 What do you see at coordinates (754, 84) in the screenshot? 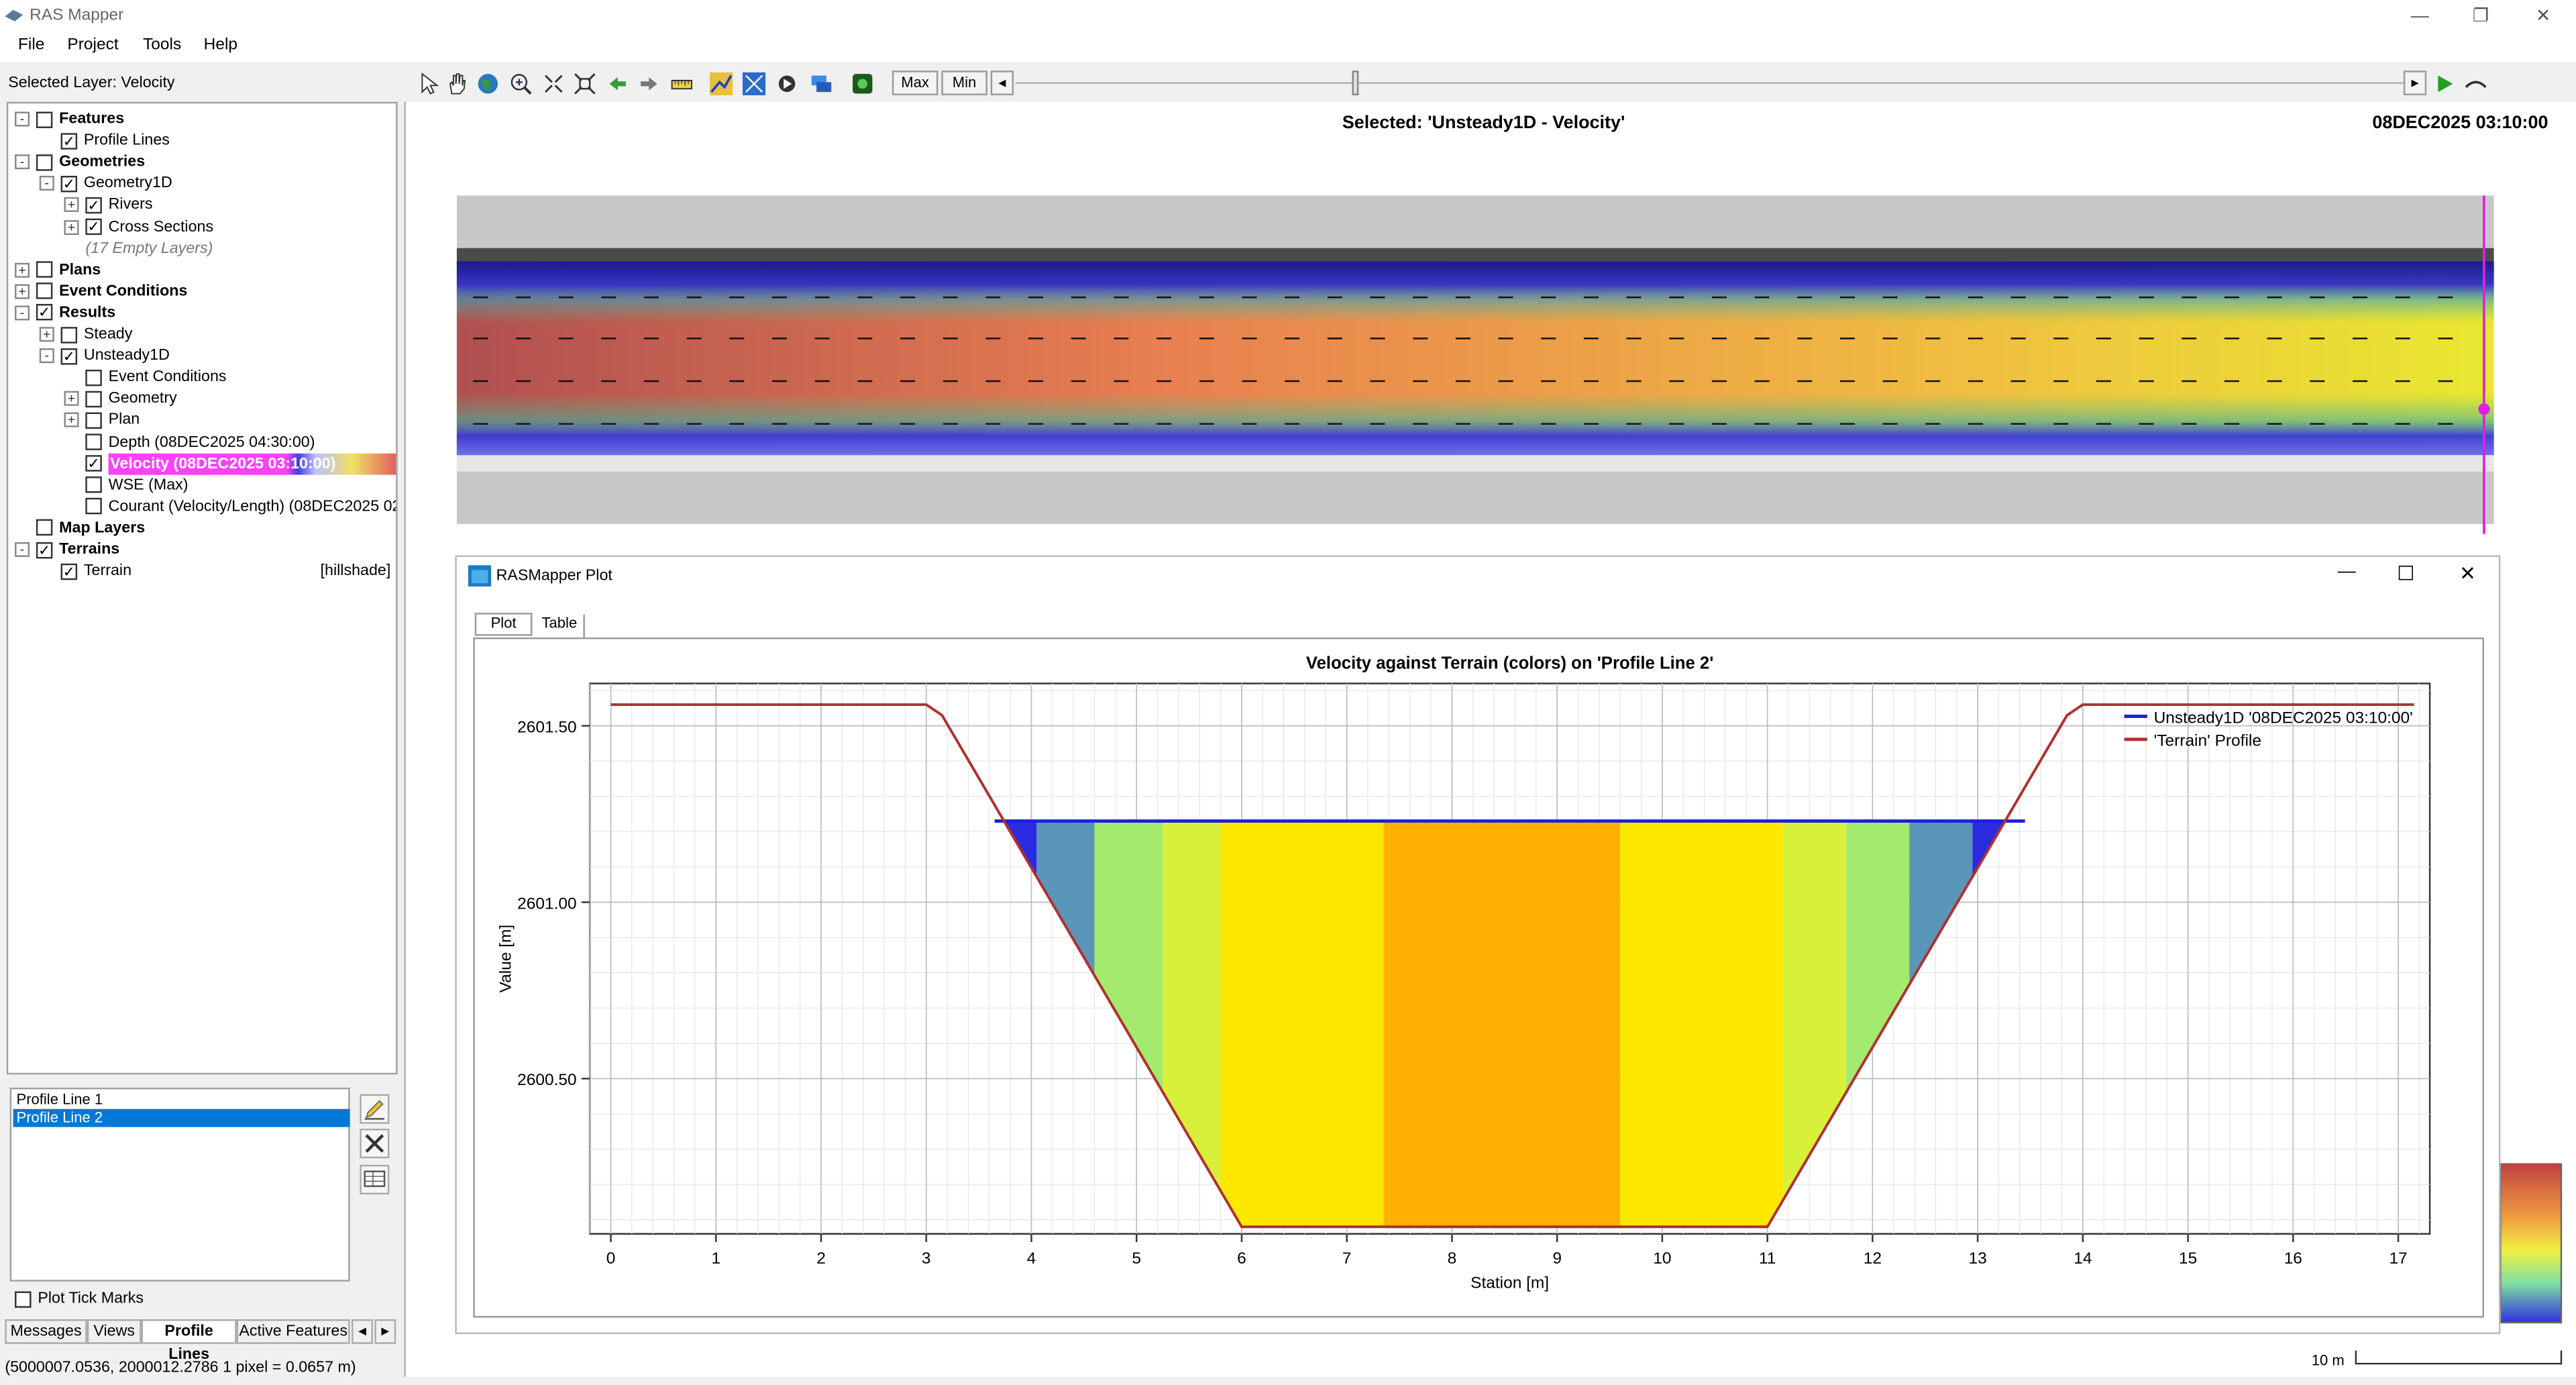
I see `cross-section-tool-icon` at bounding box center [754, 84].